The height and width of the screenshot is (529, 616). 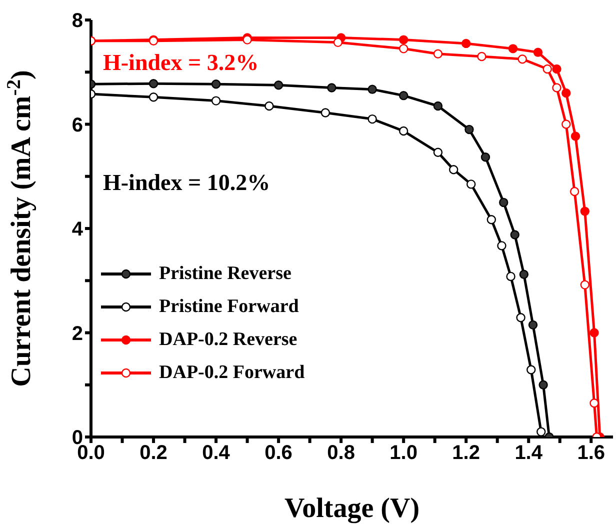 What do you see at coordinates (404, 453) in the screenshot?
I see `x-tick-label: 1.0` at bounding box center [404, 453].